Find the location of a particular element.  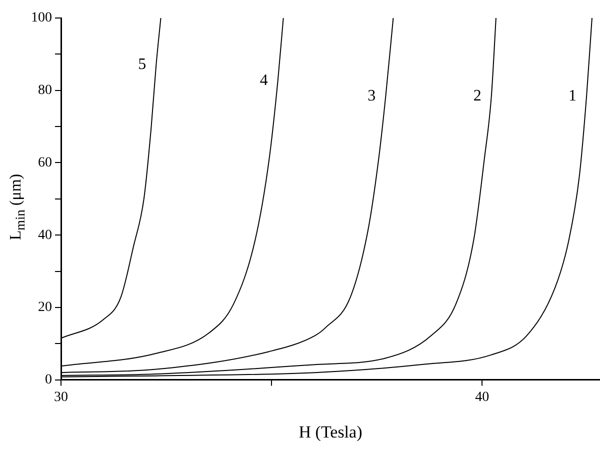

series-label: 1 is located at coordinates (572, 96).